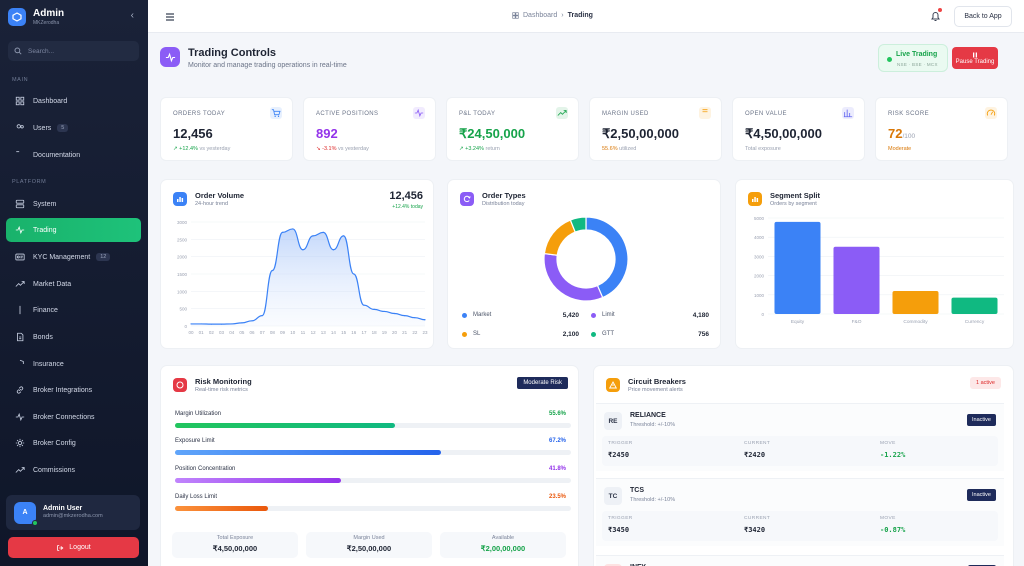 The height and width of the screenshot is (566, 1024). What do you see at coordinates (73, 364) in the screenshot?
I see `sidebar-item-insurance: Insurance` at bounding box center [73, 364].